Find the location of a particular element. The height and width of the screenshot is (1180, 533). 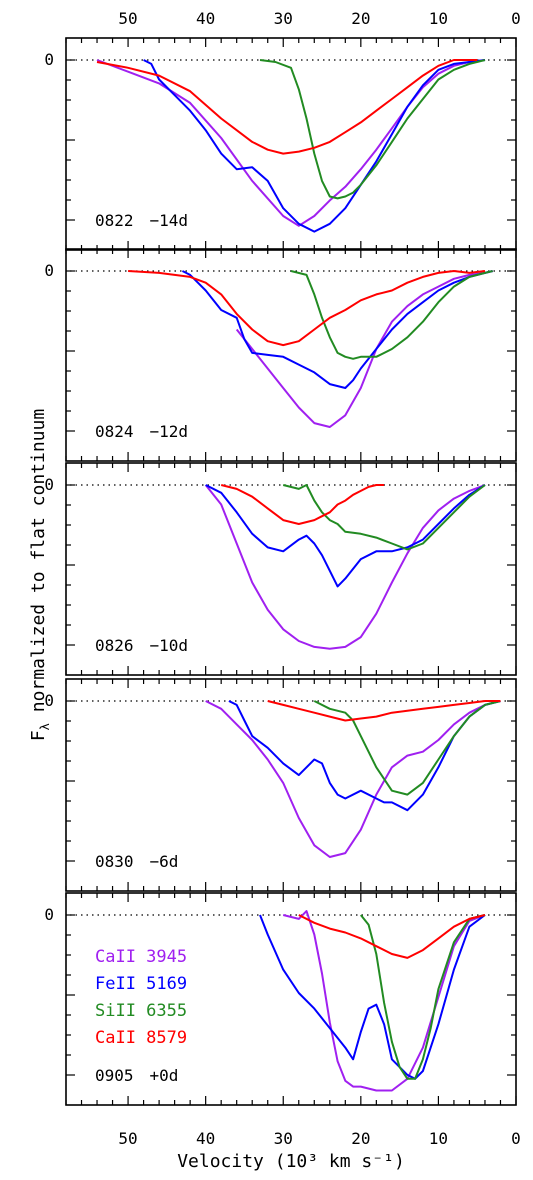

top-tick-label: 50 is located at coordinates (127, 18).